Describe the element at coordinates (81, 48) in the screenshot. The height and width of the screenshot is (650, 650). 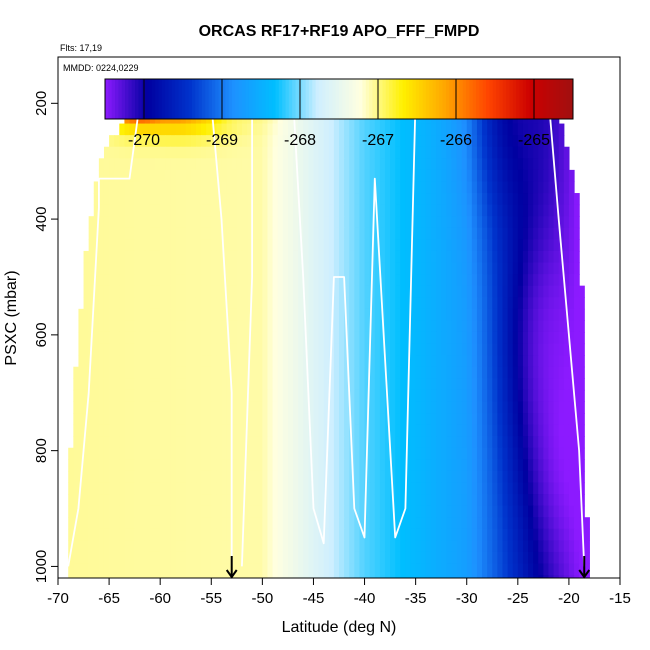
I see `flights-subtitle: Flts: 17,19` at that location.